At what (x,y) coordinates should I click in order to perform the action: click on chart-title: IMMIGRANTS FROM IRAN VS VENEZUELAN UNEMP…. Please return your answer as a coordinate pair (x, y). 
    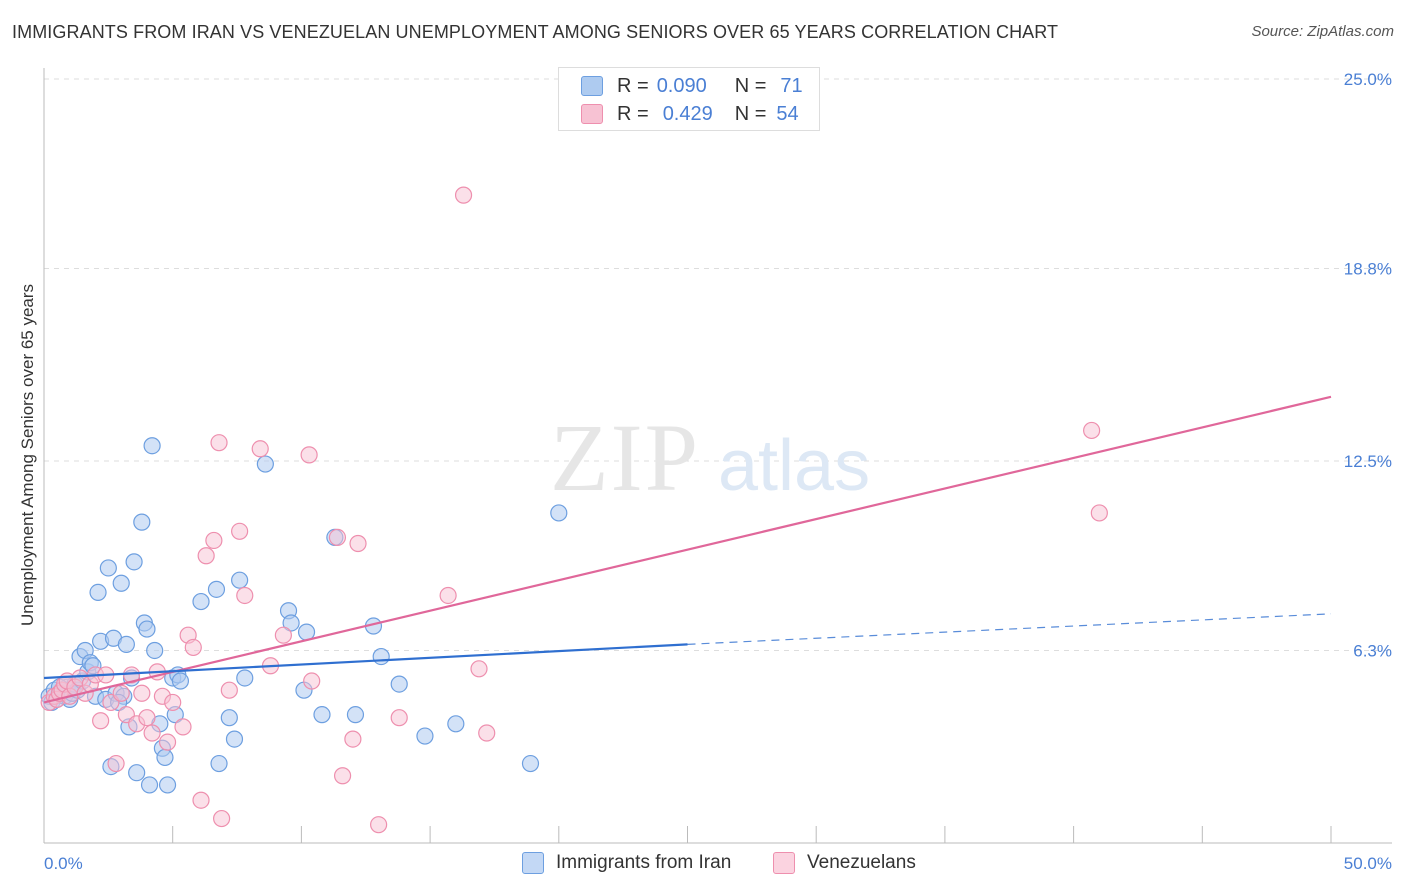
    Looking at the image, I should click on (535, 32).